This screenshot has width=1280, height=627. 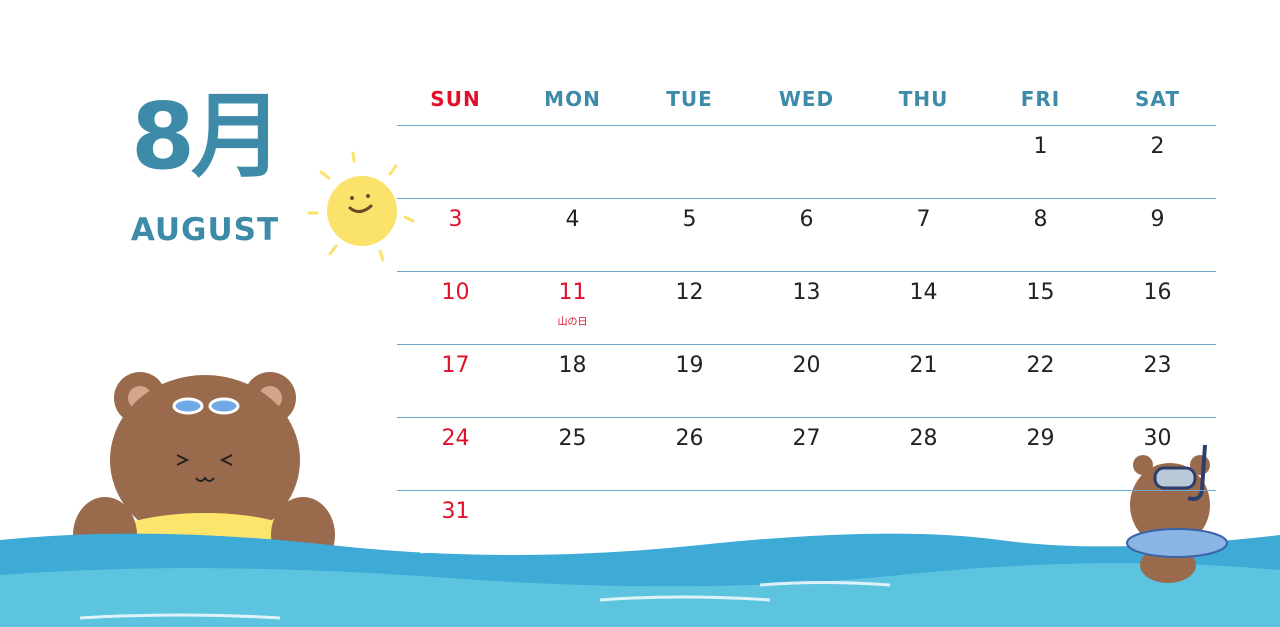 What do you see at coordinates (572, 365) in the screenshot?
I see `day-number: 18` at bounding box center [572, 365].